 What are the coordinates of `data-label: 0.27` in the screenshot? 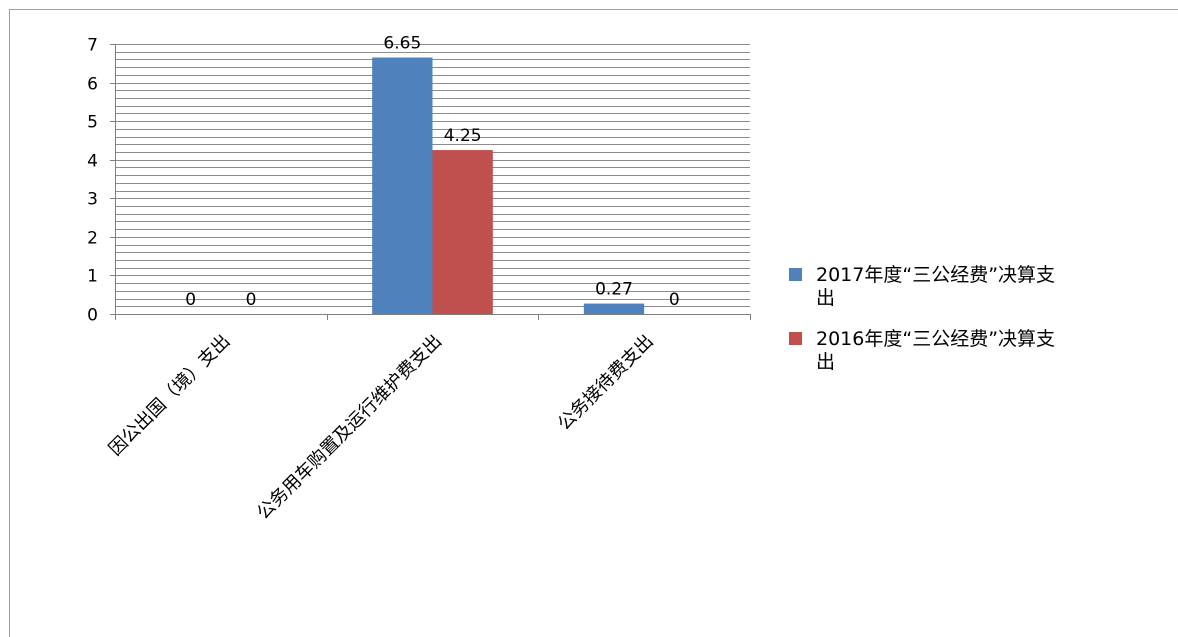 It's located at (614, 290).